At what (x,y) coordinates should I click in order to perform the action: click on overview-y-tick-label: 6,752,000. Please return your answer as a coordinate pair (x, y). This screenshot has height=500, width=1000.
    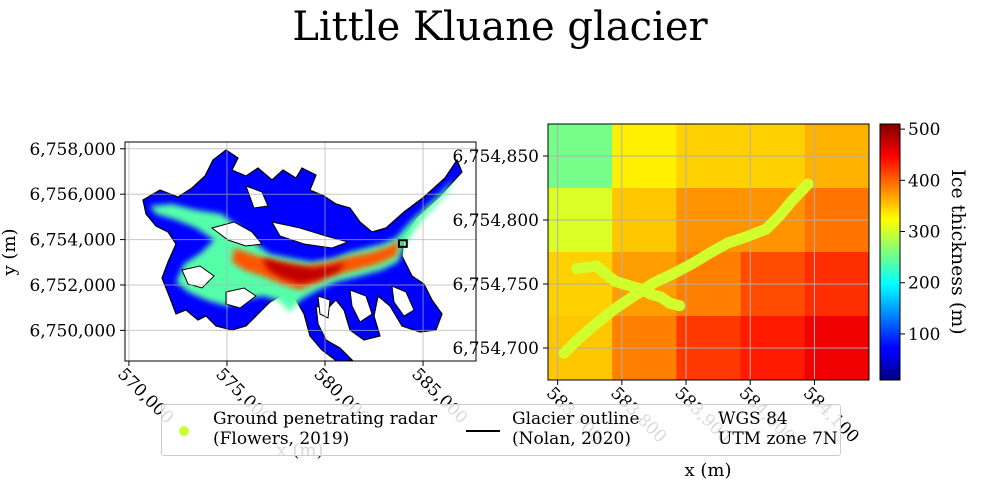
    Looking at the image, I should click on (72, 286).